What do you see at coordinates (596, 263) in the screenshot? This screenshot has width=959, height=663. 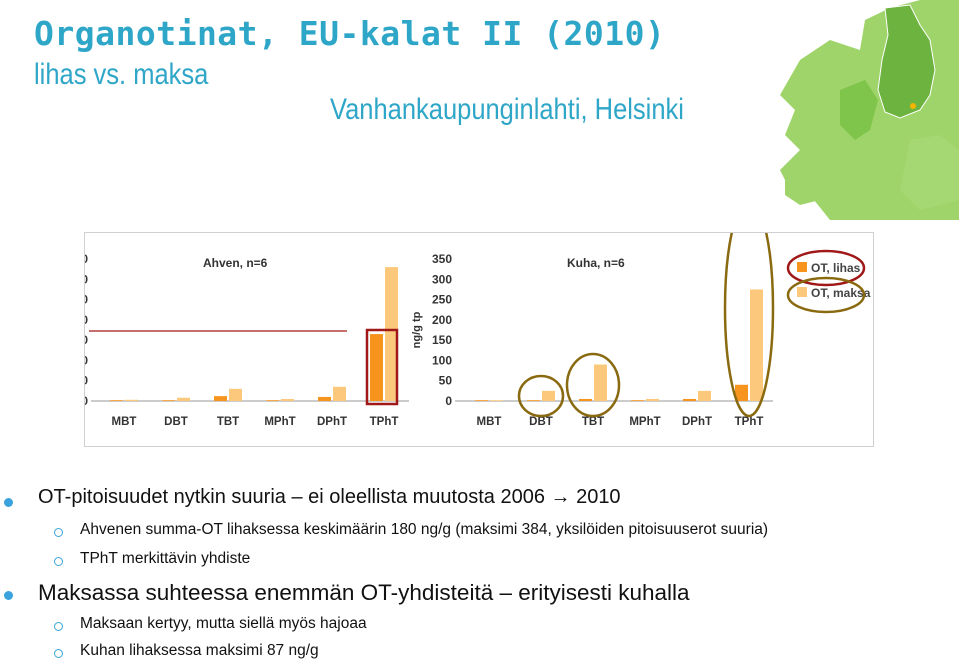 I see `chart-title: Kuha, n=6` at bounding box center [596, 263].